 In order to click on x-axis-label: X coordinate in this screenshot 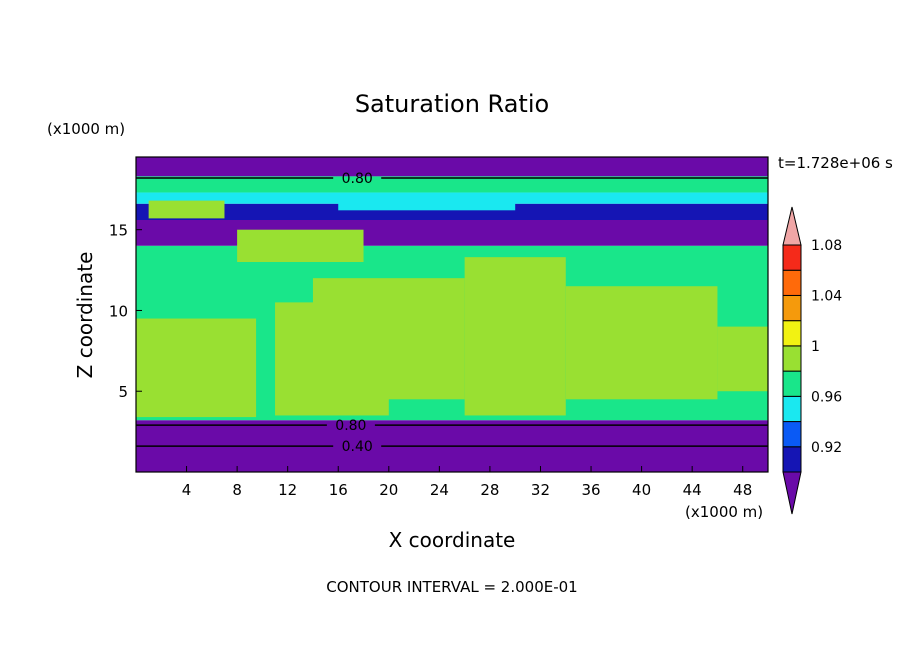, I will do `click(452, 540)`.